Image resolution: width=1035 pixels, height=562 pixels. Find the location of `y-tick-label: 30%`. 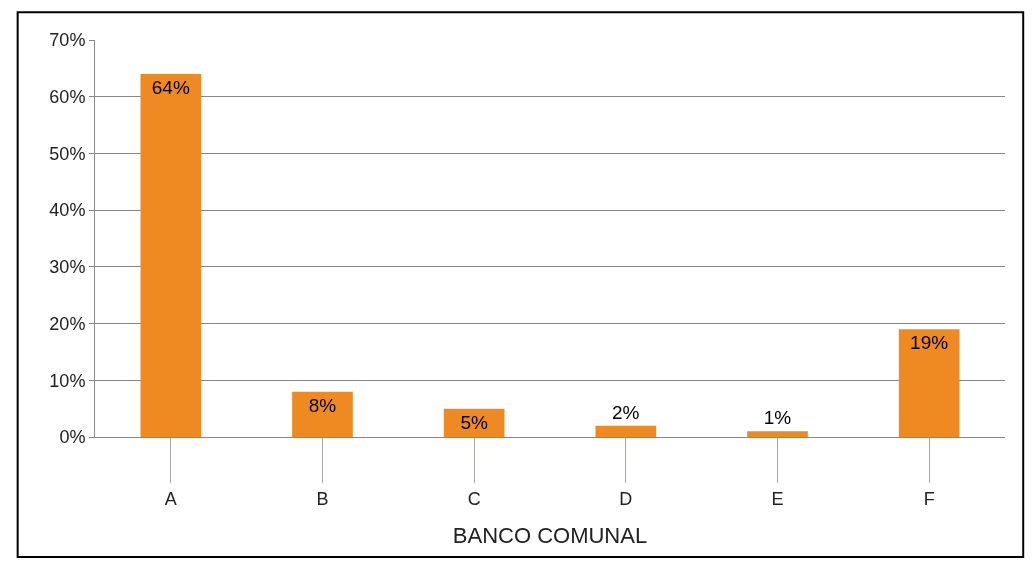

y-tick-label: 30% is located at coordinates (67, 267).